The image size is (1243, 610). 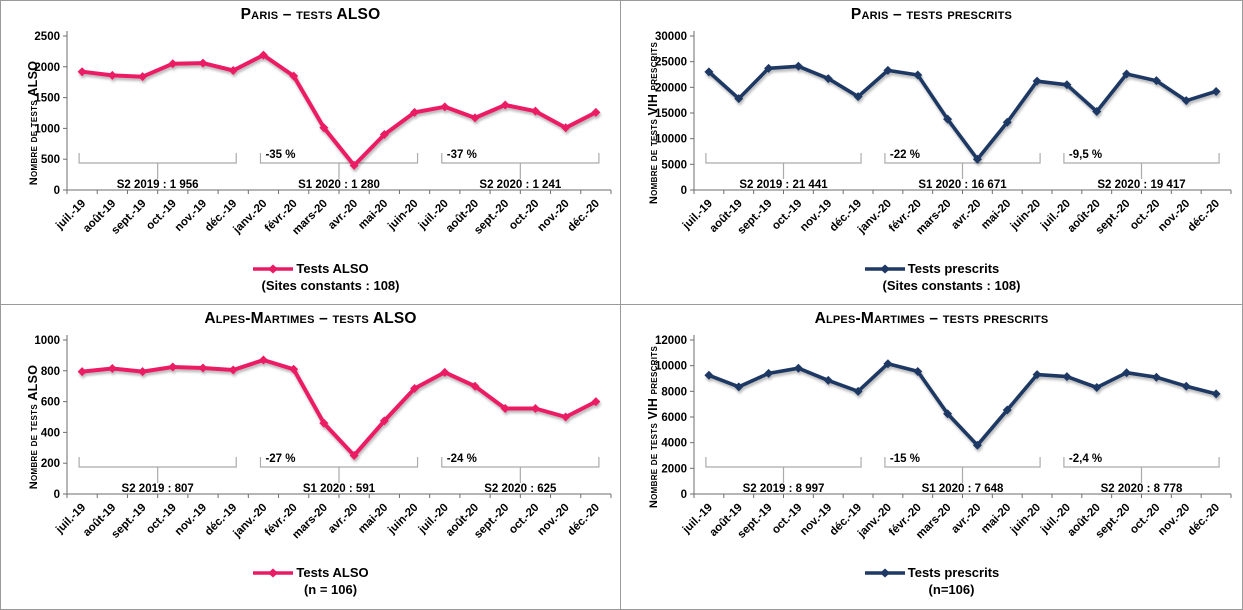 What do you see at coordinates (50, 403) in the screenshot?
I see `y-tick-label: 600` at bounding box center [50, 403].